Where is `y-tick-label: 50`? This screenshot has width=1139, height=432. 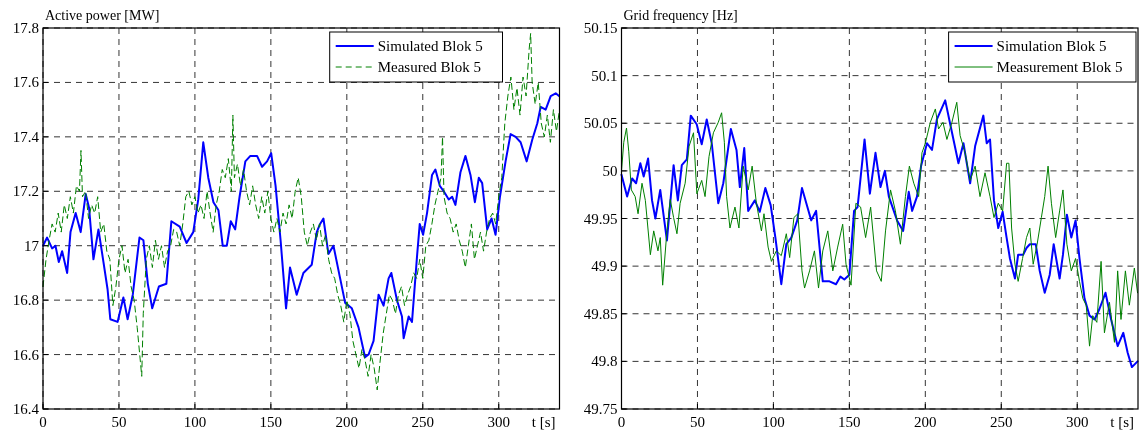 y-tick-label: 50 is located at coordinates (610, 170).